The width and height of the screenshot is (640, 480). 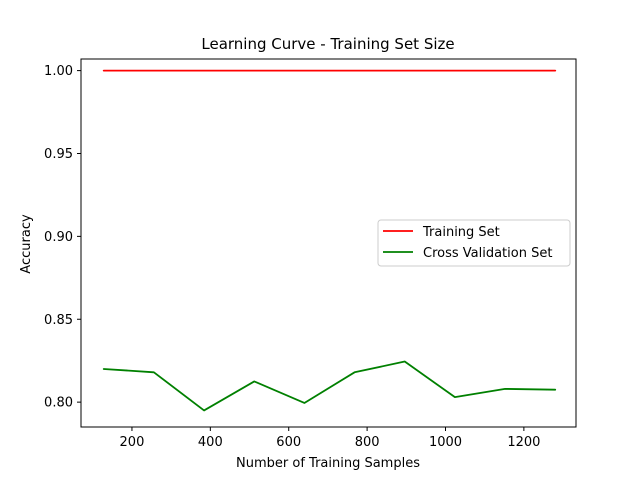 What do you see at coordinates (26, 244) in the screenshot?
I see `y-axis-label: Accuracy` at bounding box center [26, 244].